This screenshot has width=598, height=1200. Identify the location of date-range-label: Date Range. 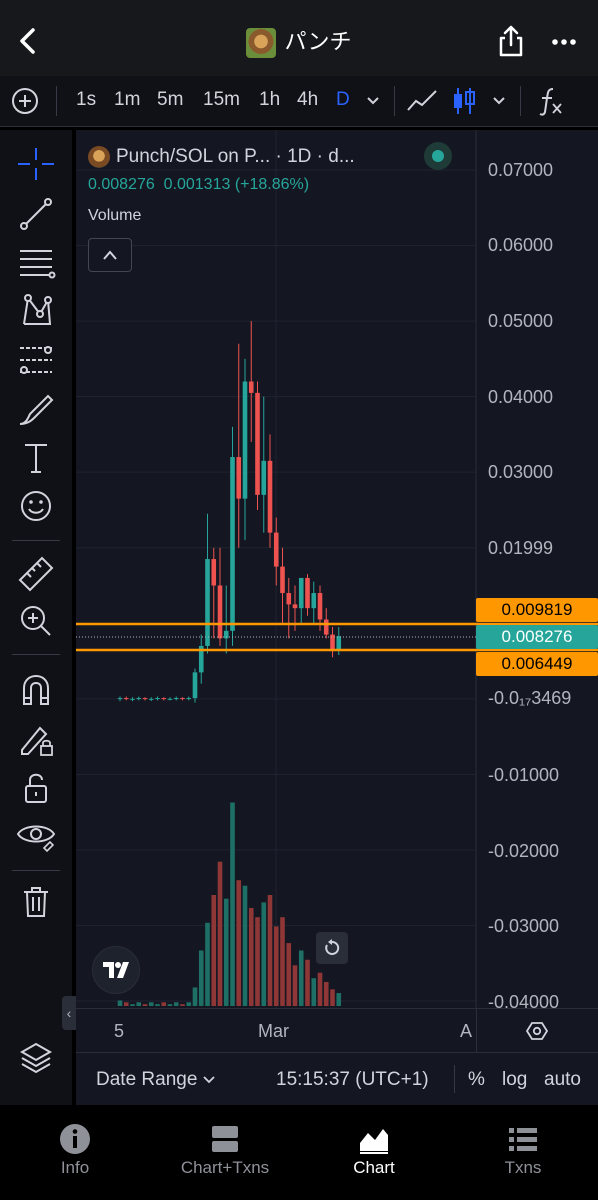
(147, 1079).